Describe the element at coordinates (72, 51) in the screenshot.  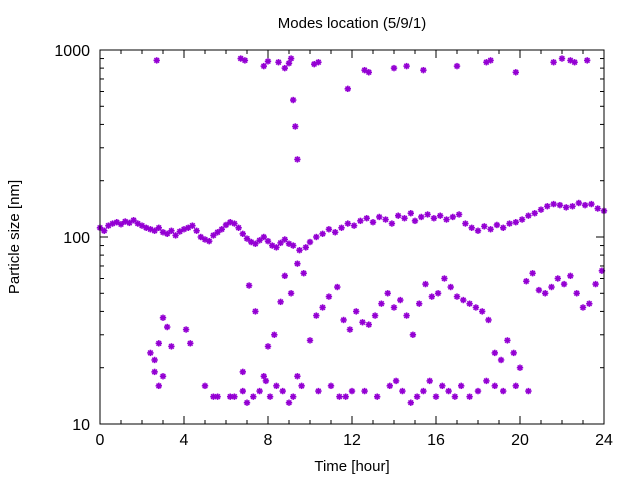
I see `y-tick-label: 1000` at that location.